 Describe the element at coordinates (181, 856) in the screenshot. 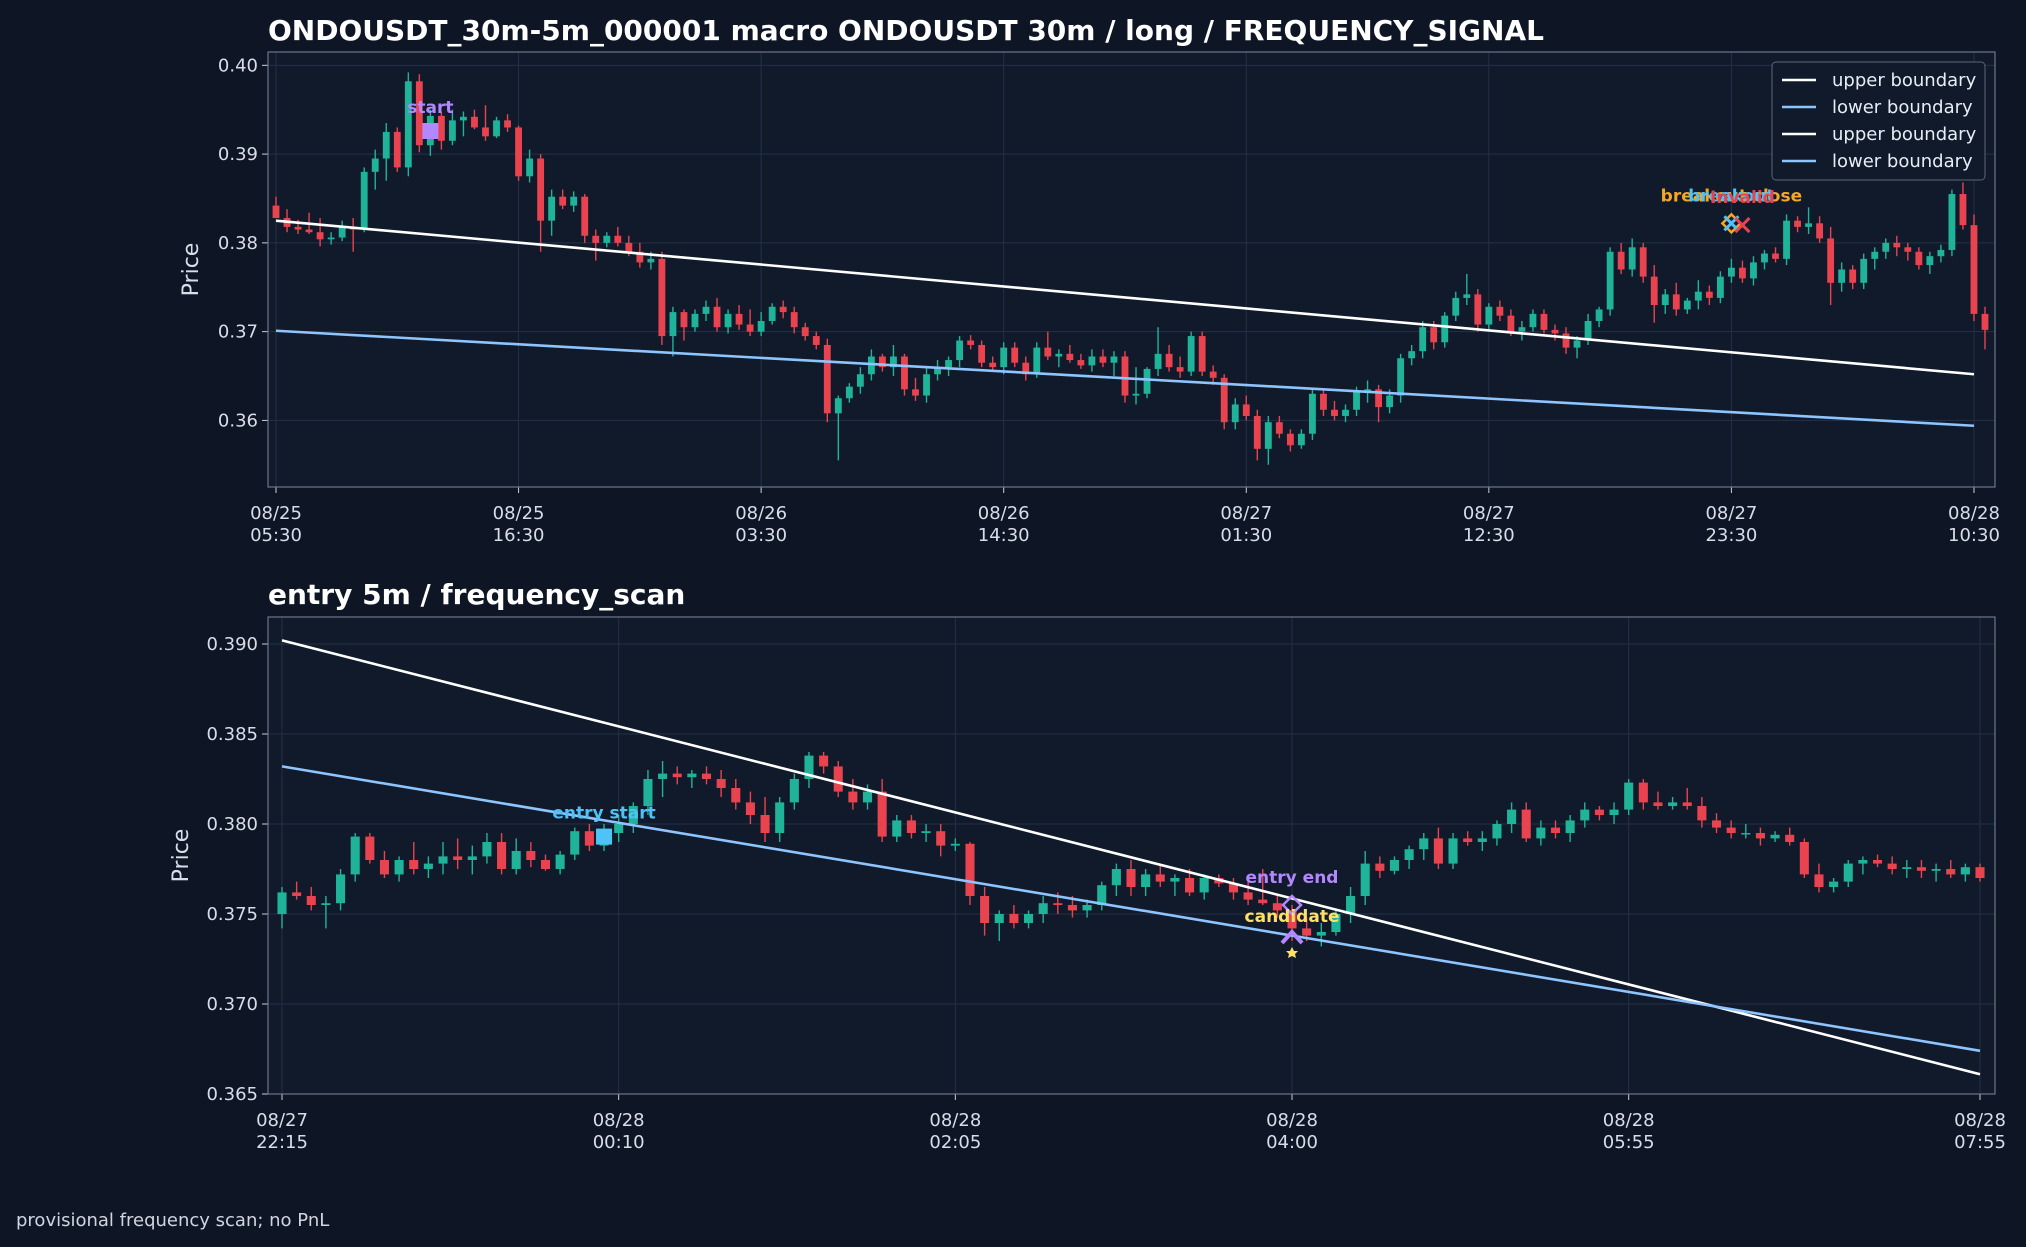

I see `y-axis-label: Price` at that location.